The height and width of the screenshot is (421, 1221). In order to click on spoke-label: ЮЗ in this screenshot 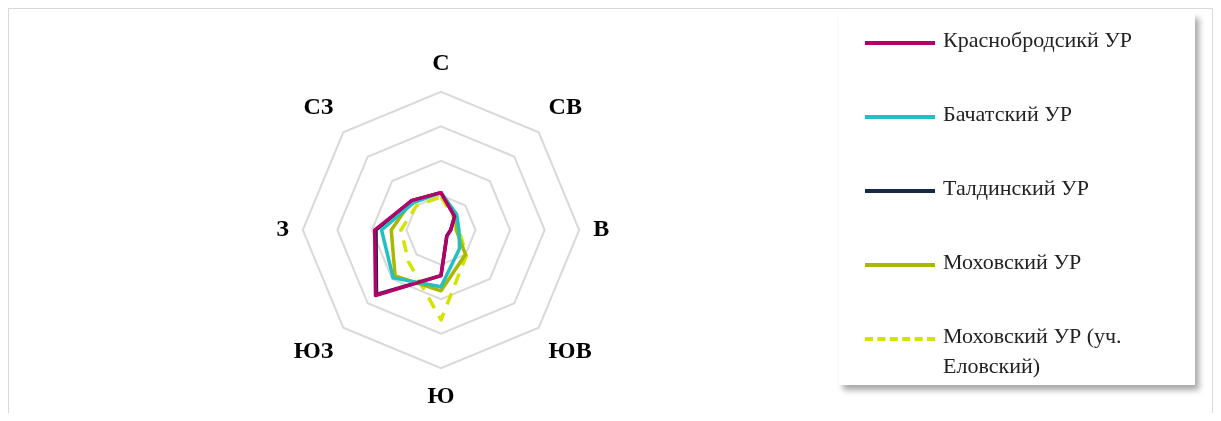, I will do `click(313, 350)`.